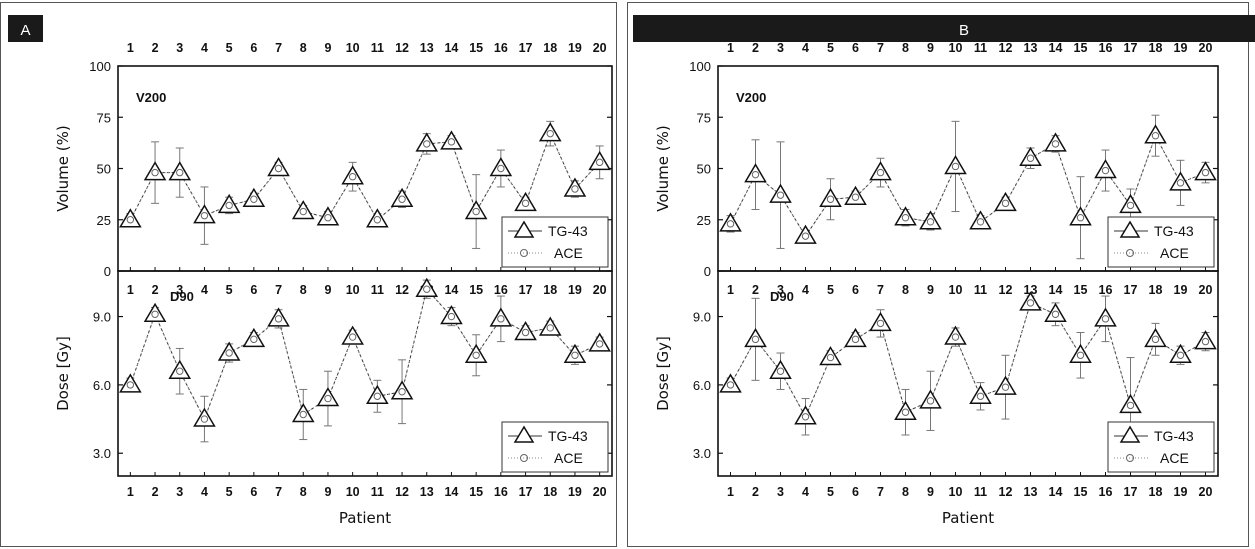 This screenshot has height=549, width=1255. I want to click on x-tick-label-top: 3, so click(179, 48).